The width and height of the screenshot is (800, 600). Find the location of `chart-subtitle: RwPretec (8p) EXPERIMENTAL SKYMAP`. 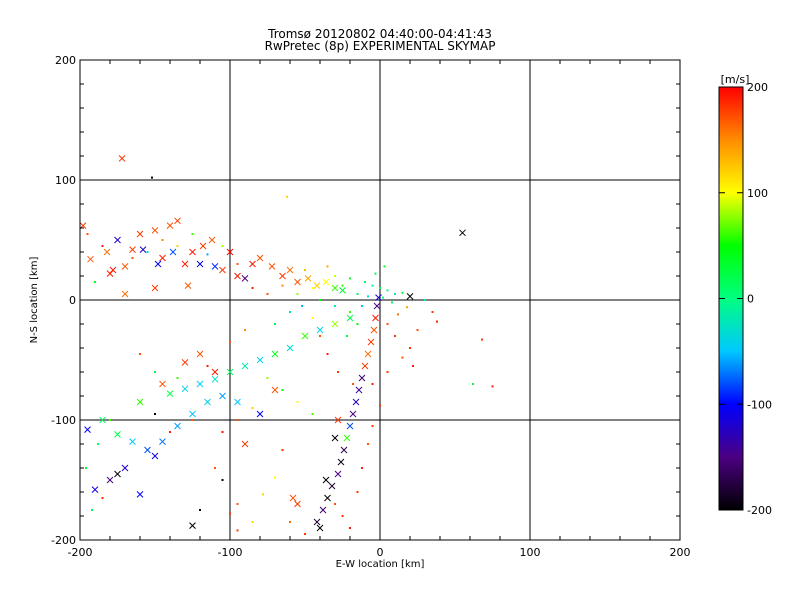

chart-subtitle: RwPretec (8p) EXPERIMENTAL SKYMAP is located at coordinates (380, 46).